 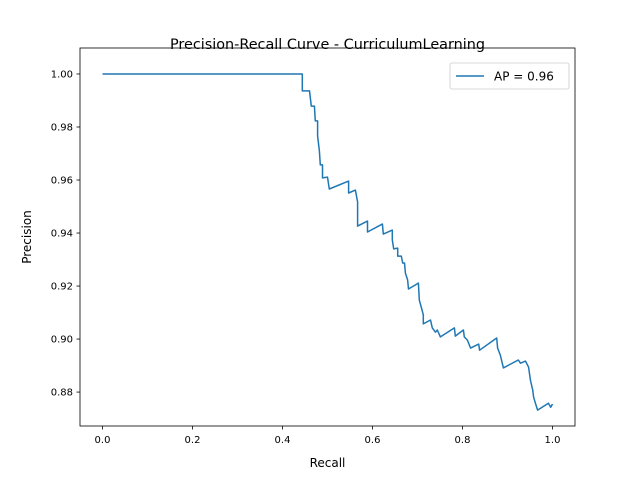 I want to click on y-tick-label: 0.92, so click(x=62, y=287).